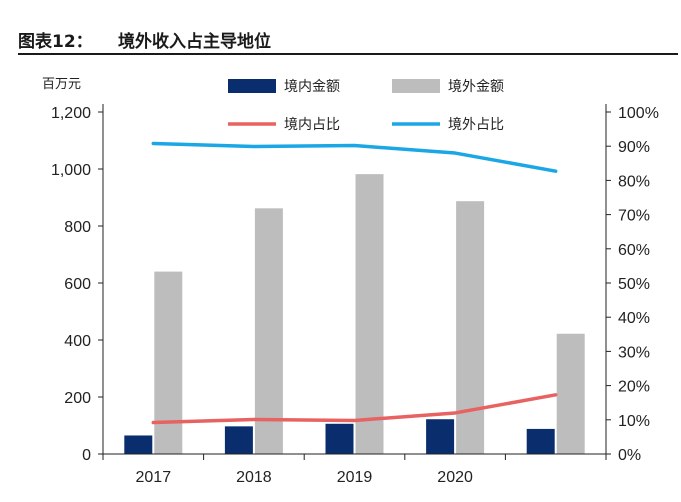 The image size is (681, 502). Describe the element at coordinates (238, 440) in the screenshot. I see `bar-domestic-2018` at that location.